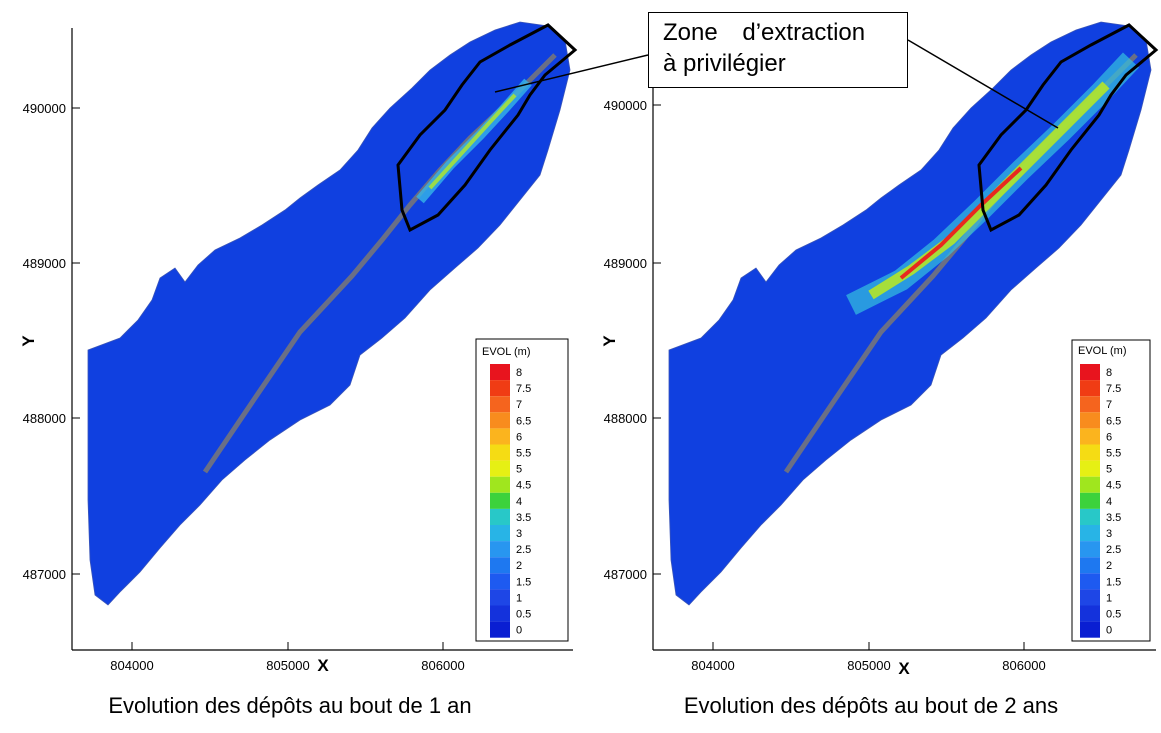 The width and height of the screenshot is (1161, 733). What do you see at coordinates (442, 665) in the screenshot?
I see `x-tick-label: 806000` at bounding box center [442, 665].